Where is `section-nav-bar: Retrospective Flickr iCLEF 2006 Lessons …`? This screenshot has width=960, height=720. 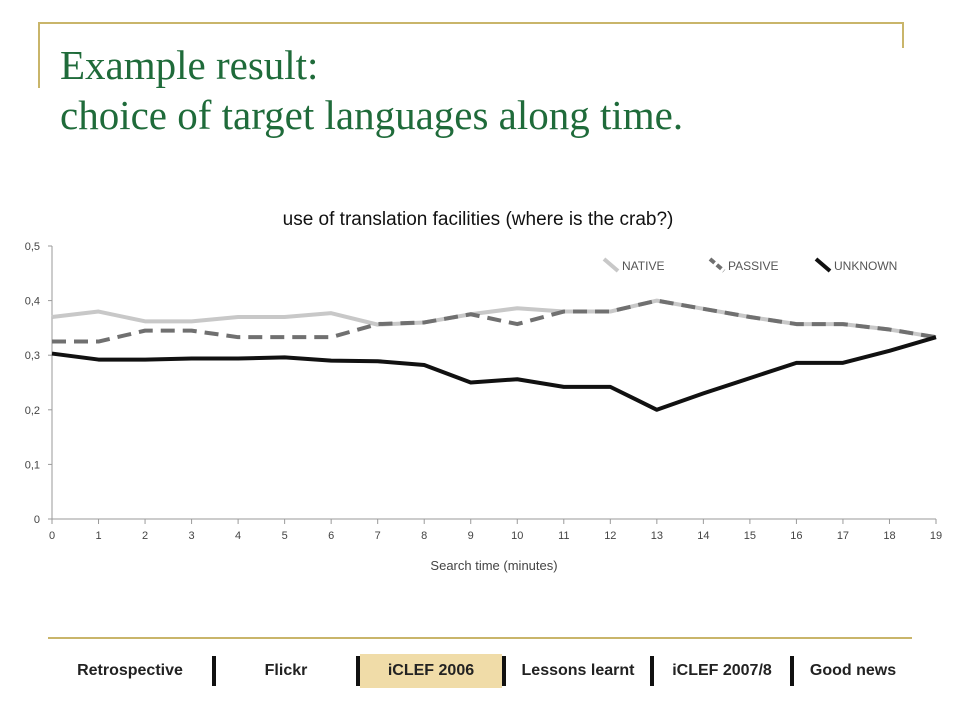 section-nav-bar: Retrospective Flickr iCLEF 2006 Lessons … is located at coordinates (480, 671).